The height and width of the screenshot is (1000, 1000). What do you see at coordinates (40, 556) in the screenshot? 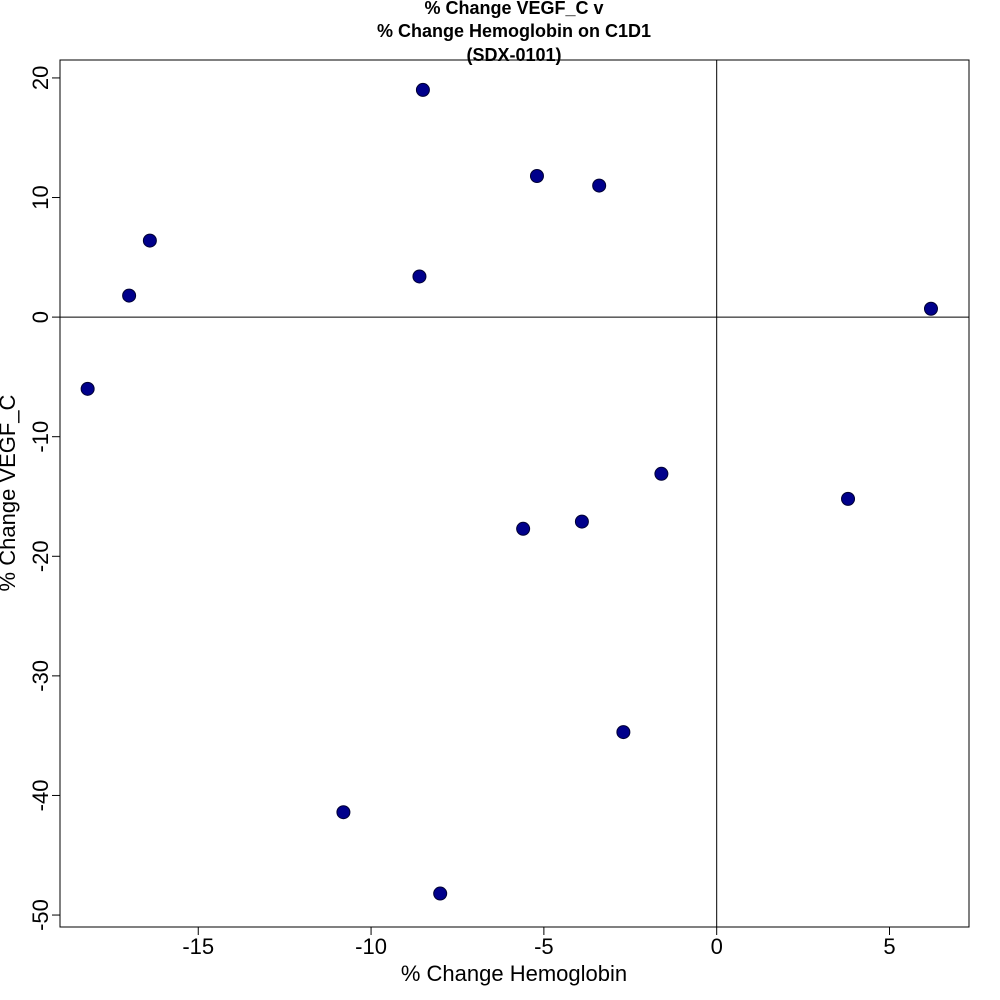
I see `y-tick-label: -20` at bounding box center [40, 556].